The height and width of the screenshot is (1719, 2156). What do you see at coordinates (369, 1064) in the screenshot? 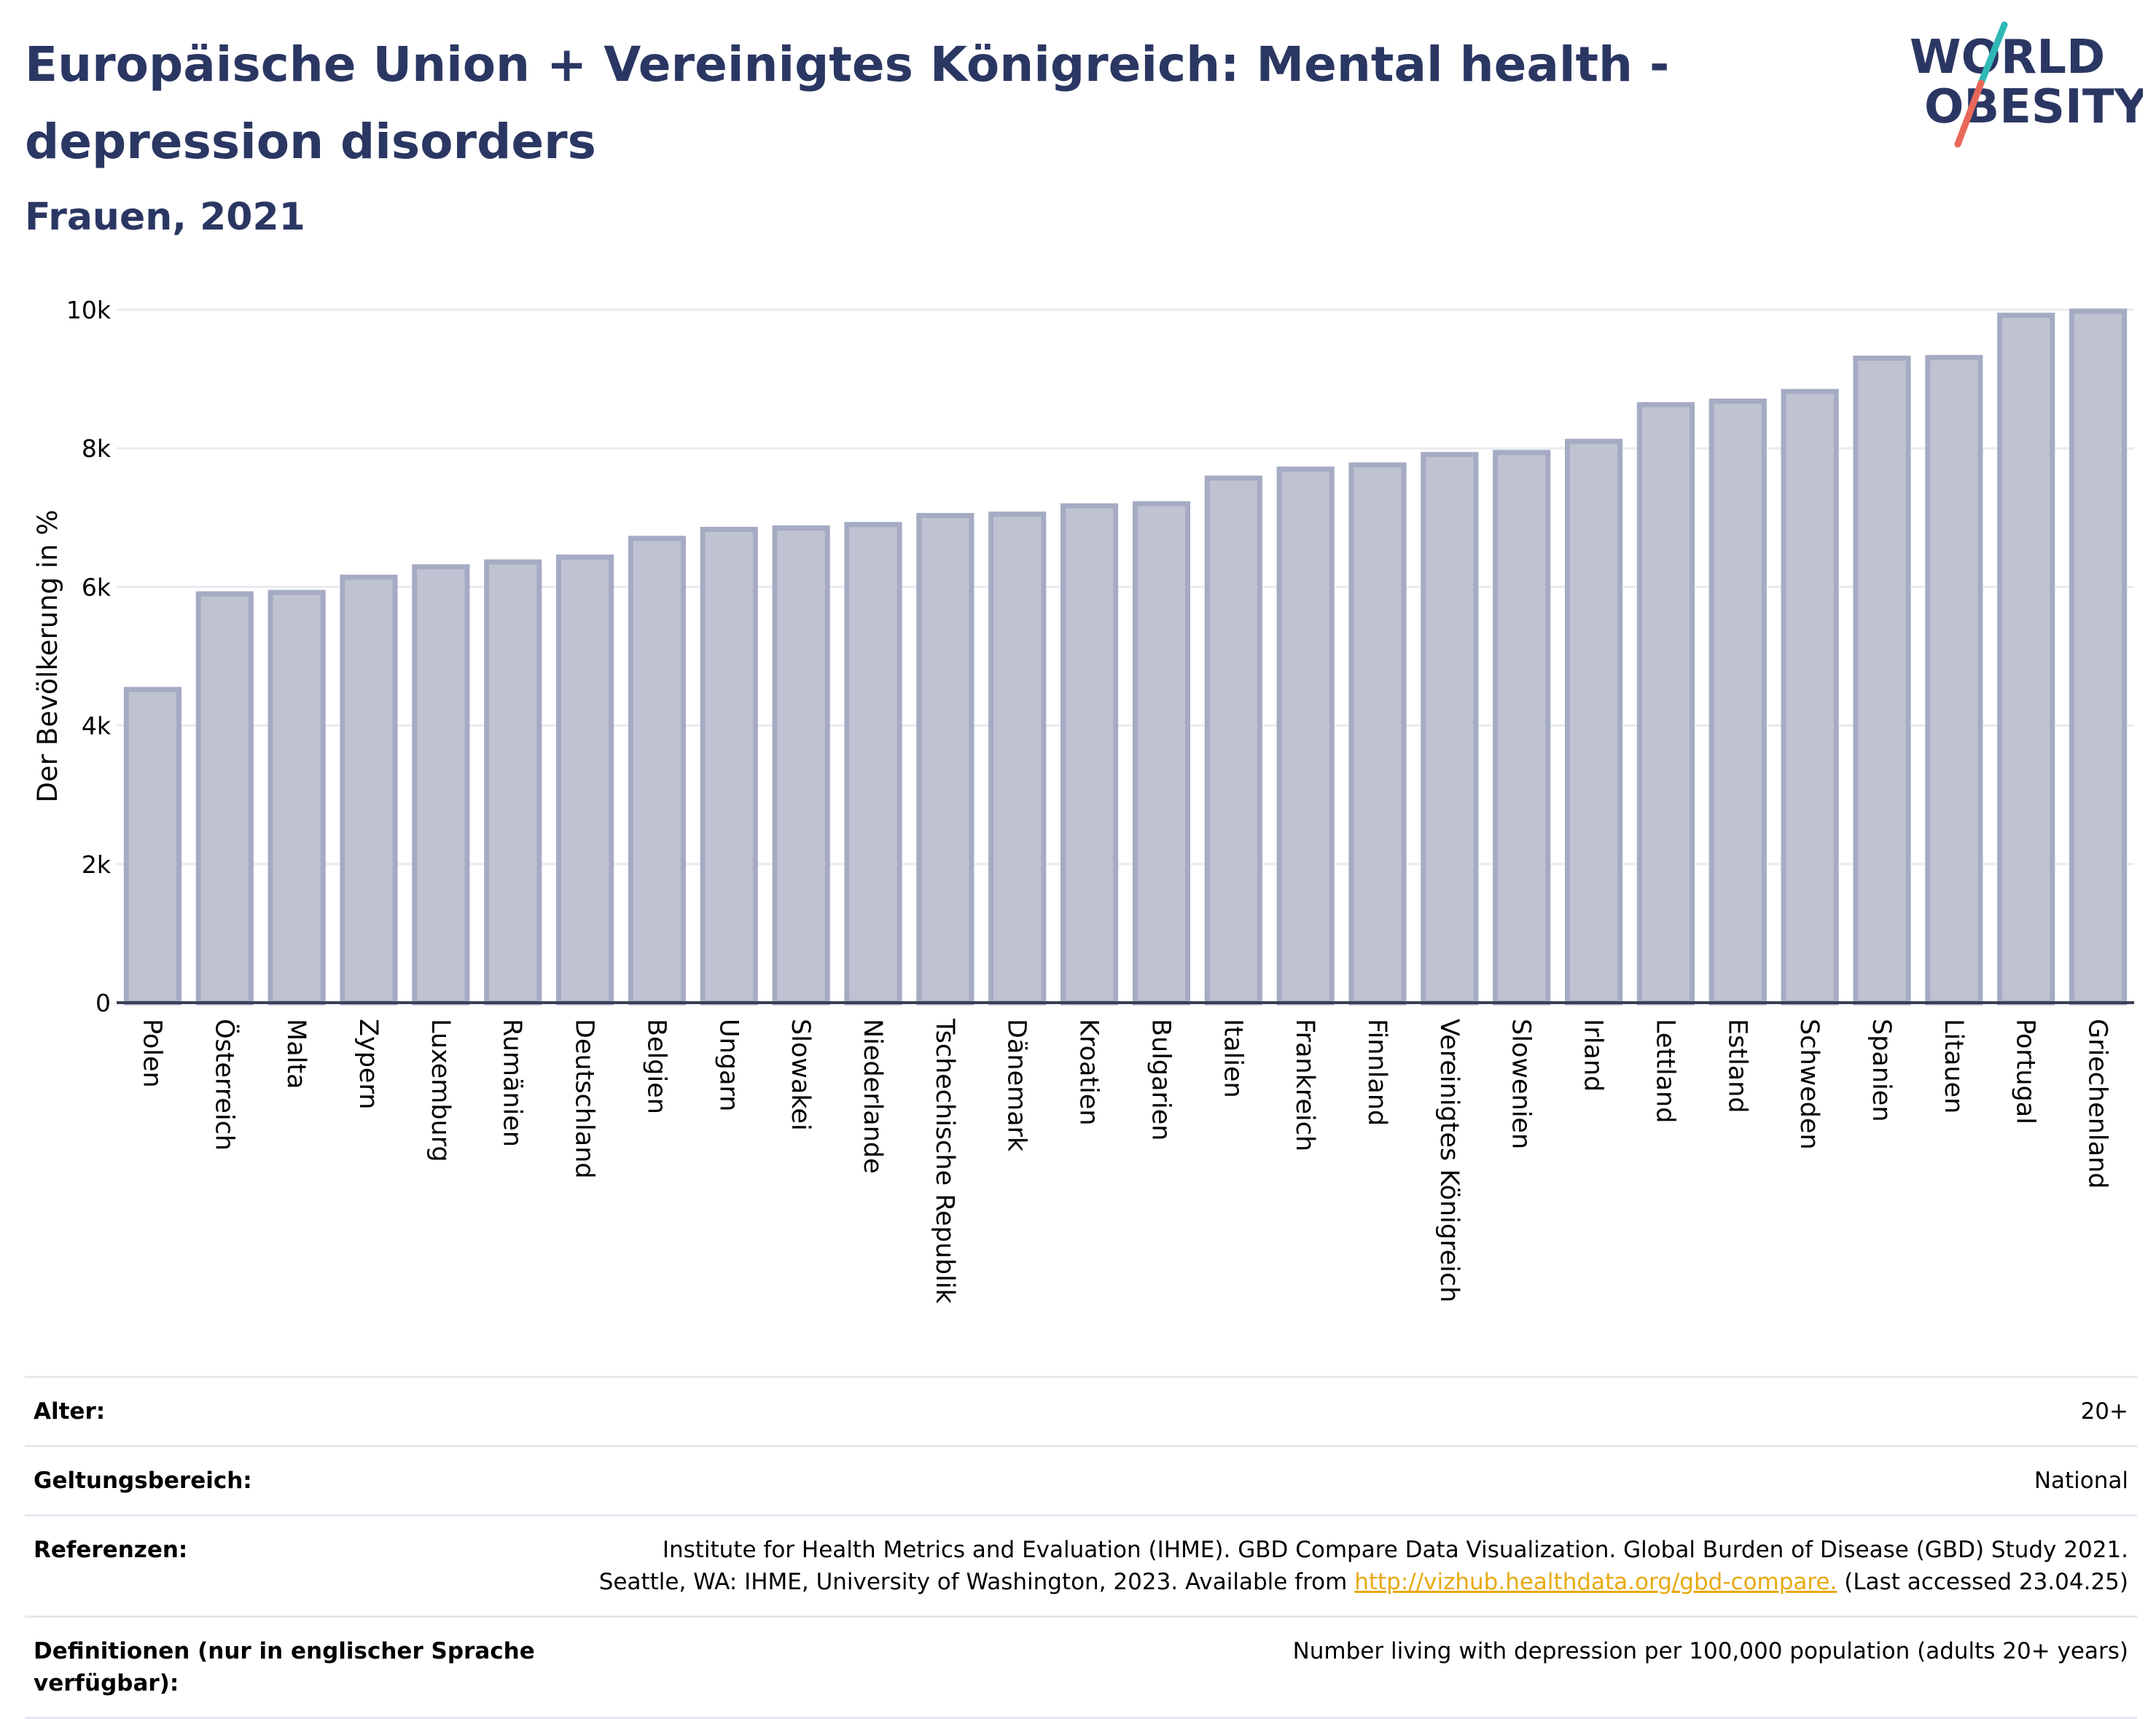
I see `x-tick-label: Zypern` at bounding box center [369, 1064].